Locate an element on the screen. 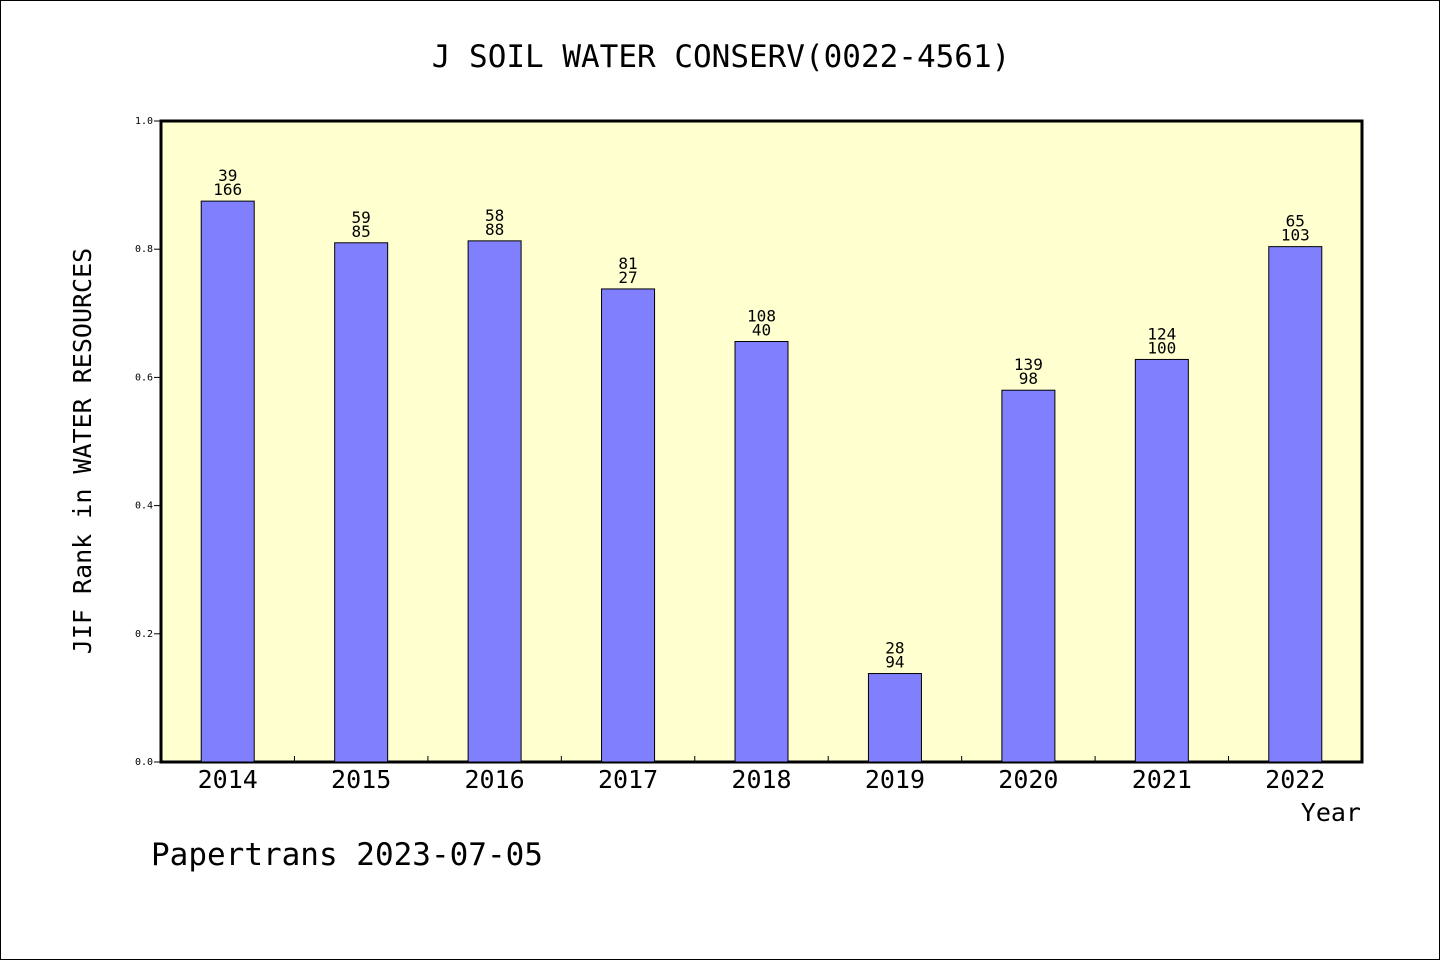 The width and height of the screenshot is (1440, 964). x-tick-label: 2019 is located at coordinates (895, 779).